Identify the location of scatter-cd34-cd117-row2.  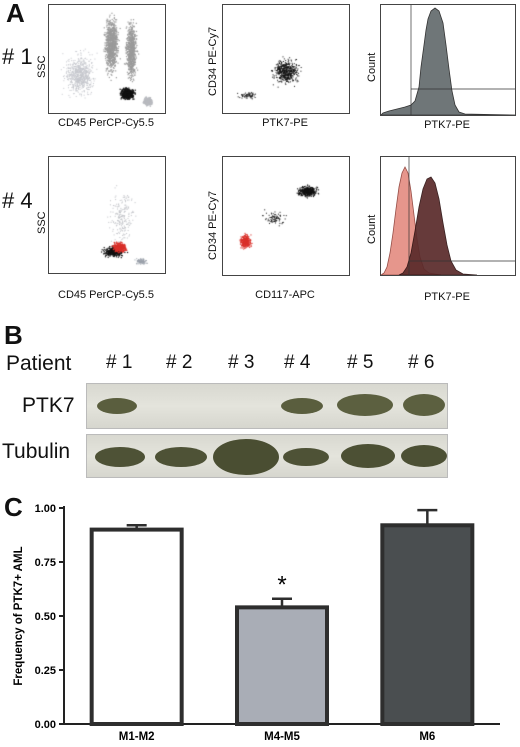
(286, 216).